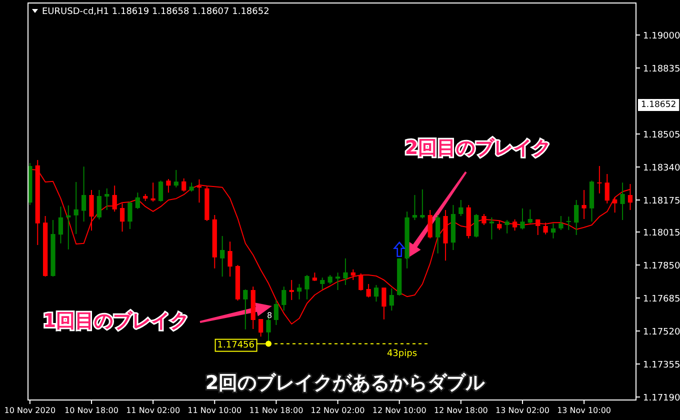  I want to click on y-tick-label: 1.17520, so click(661, 333).